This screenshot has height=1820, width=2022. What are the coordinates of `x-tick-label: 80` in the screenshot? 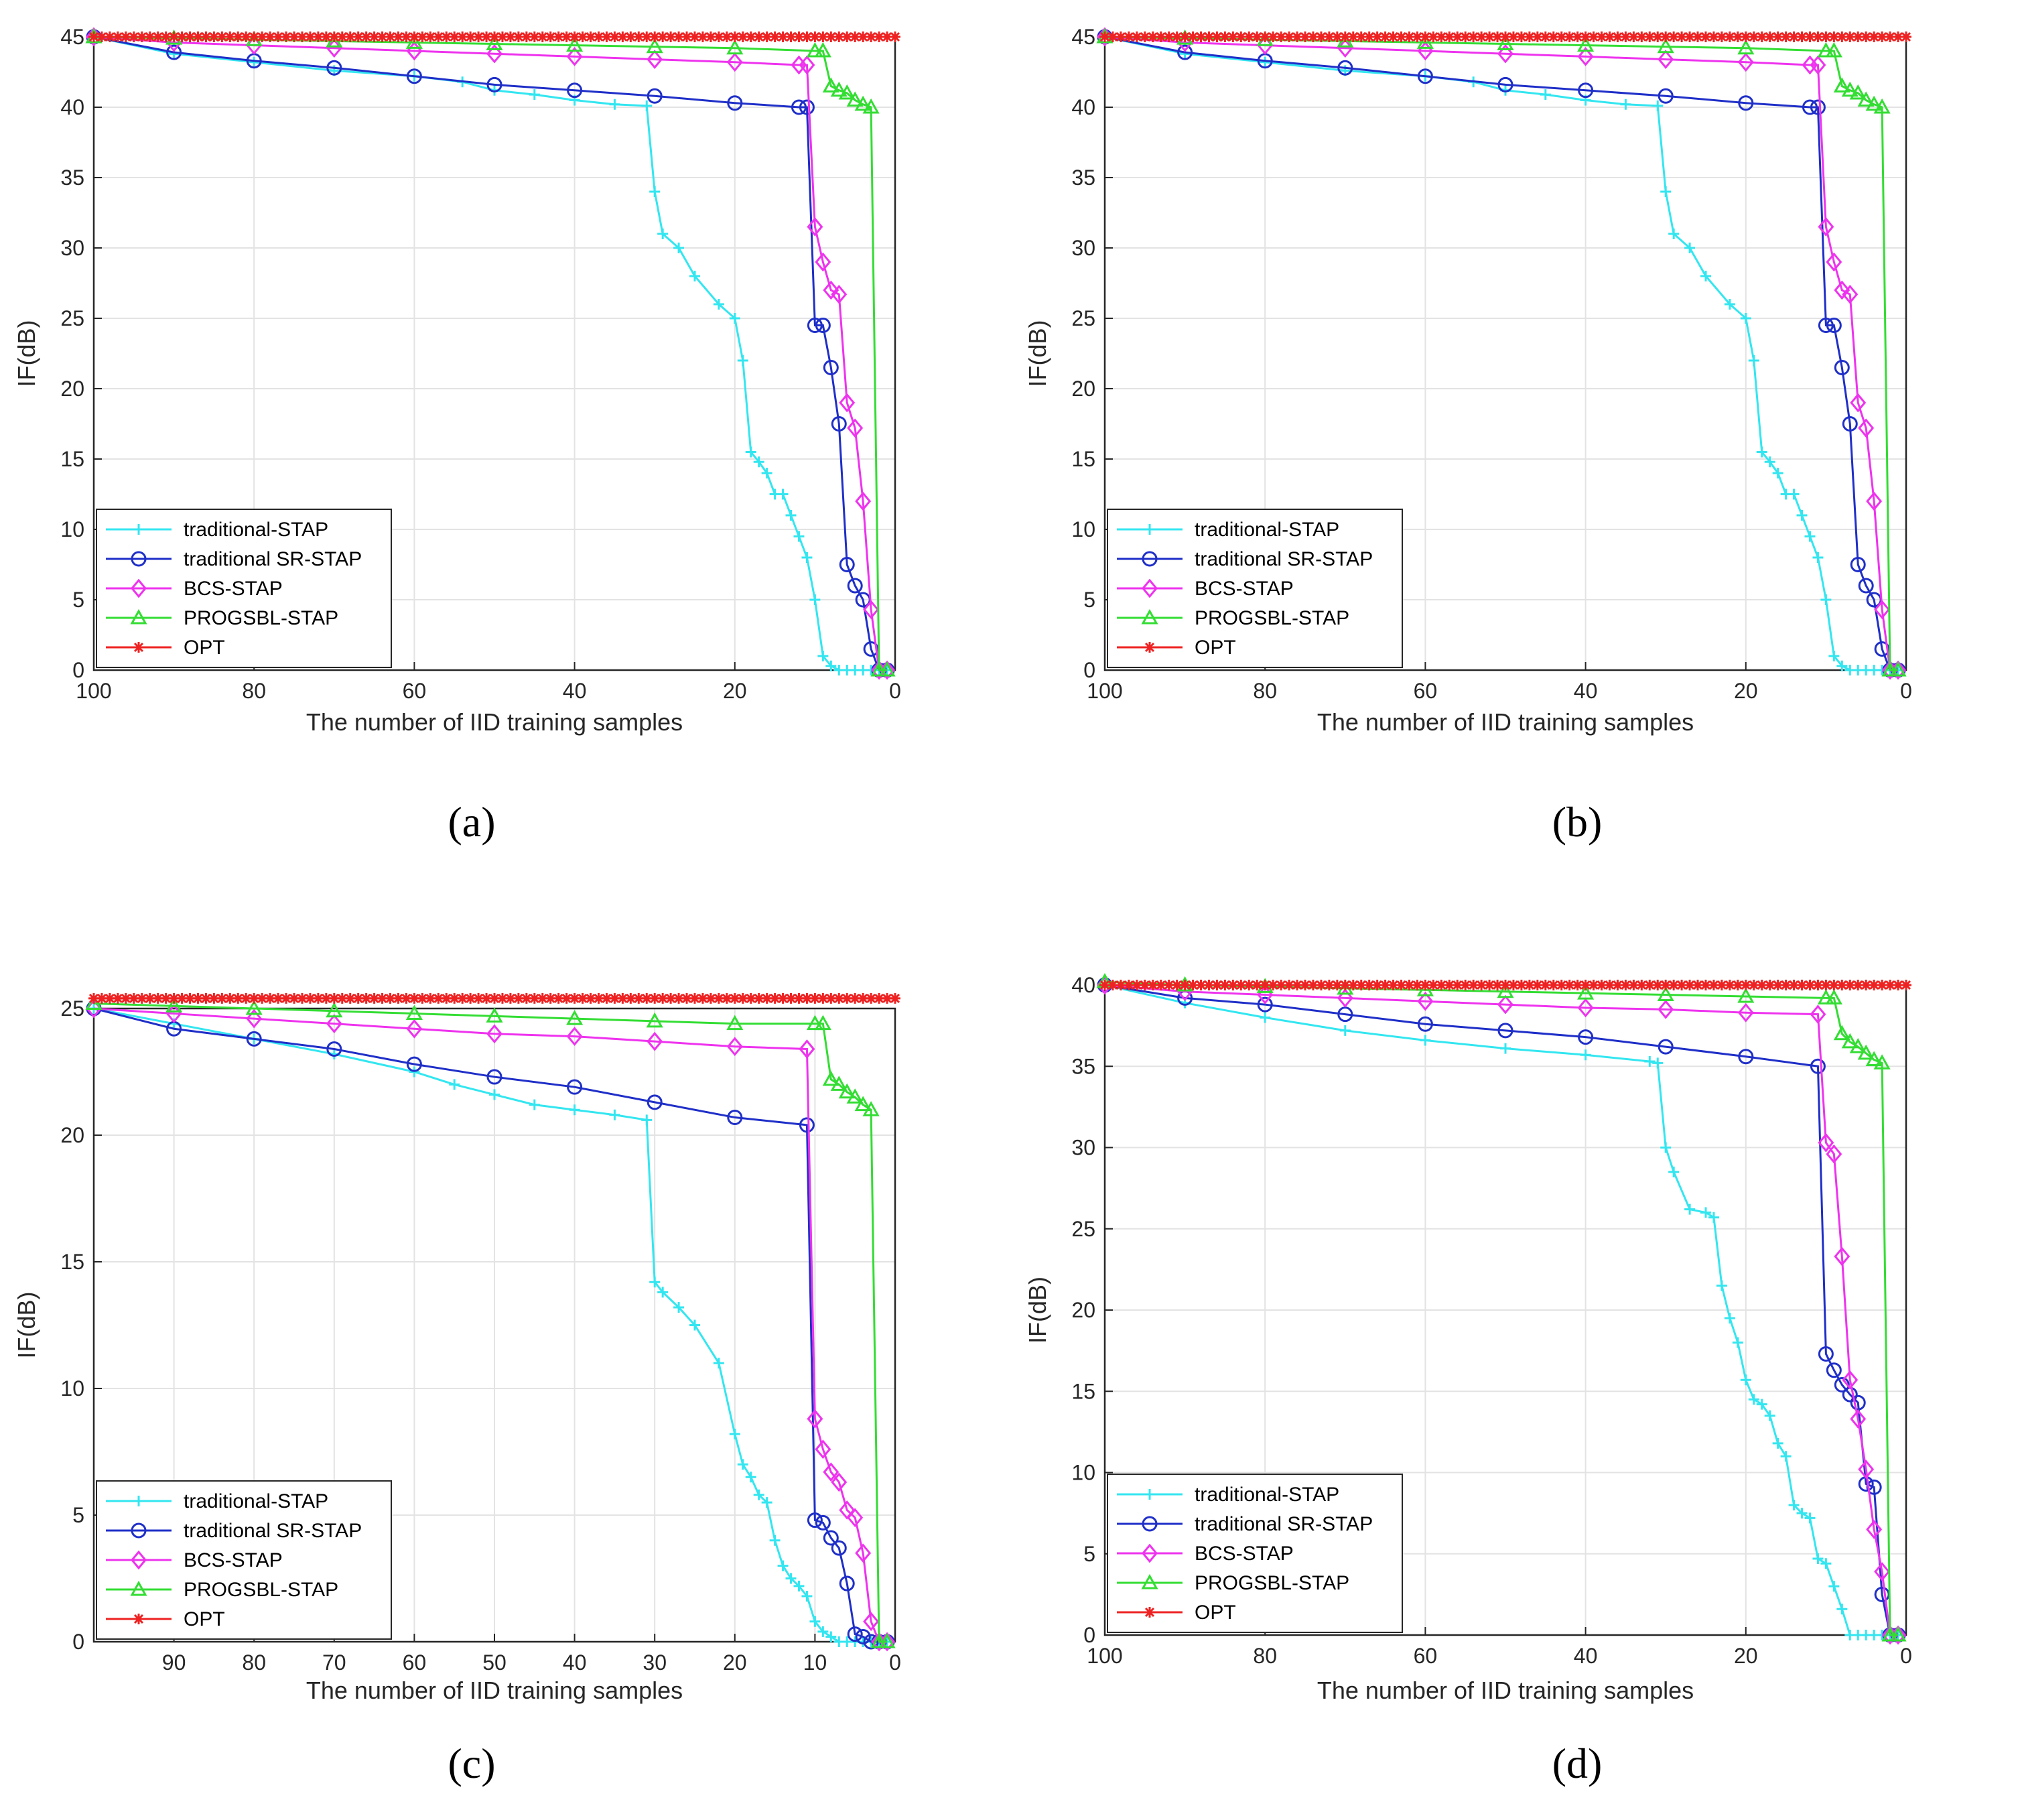 It's located at (254, 691).